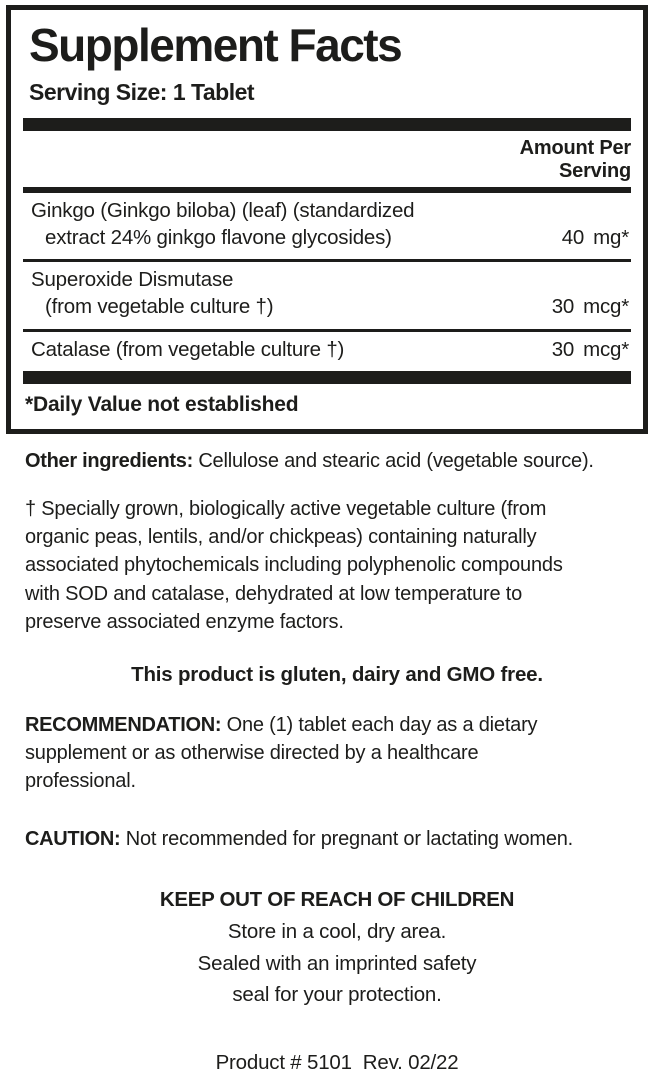 The width and height of the screenshot is (654, 1075). What do you see at coordinates (142, 92) in the screenshot?
I see `serving-size: Serving Size: 1 Tablet` at bounding box center [142, 92].